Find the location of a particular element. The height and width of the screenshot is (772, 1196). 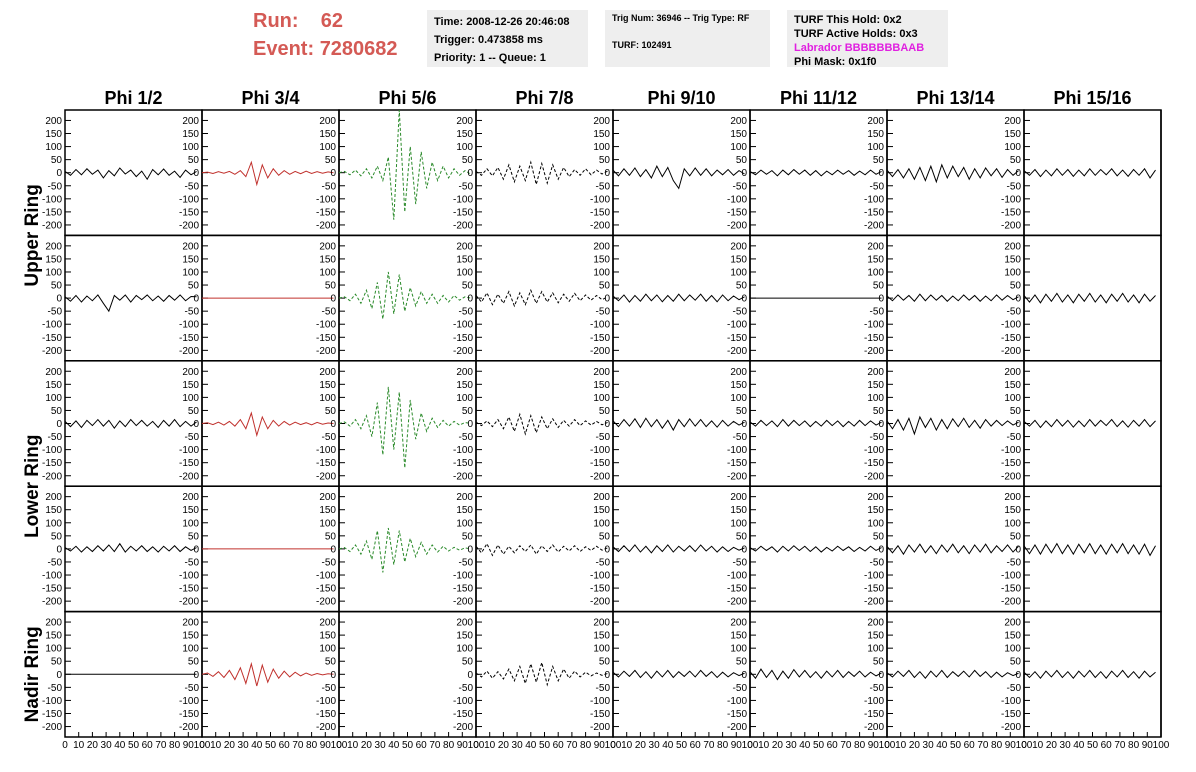

turf-active: TURF Active Holds: 0x3 is located at coordinates (856, 34).